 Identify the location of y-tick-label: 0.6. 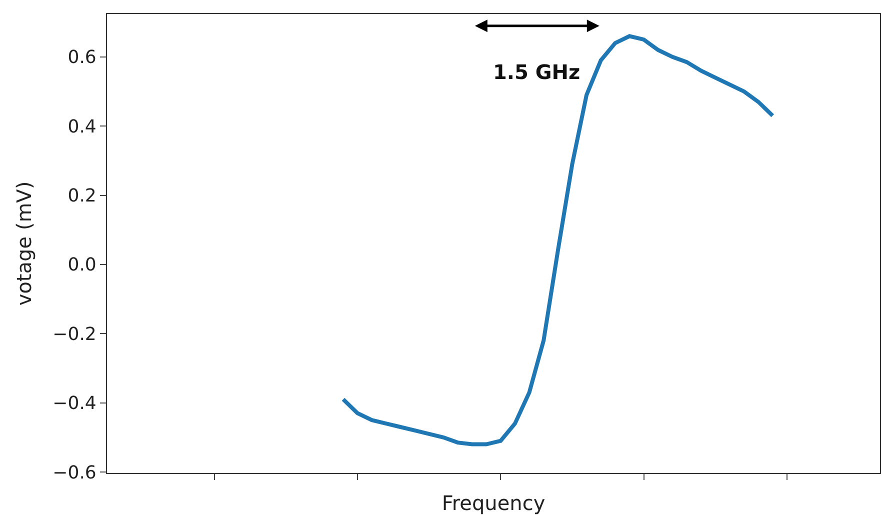
(82, 57).